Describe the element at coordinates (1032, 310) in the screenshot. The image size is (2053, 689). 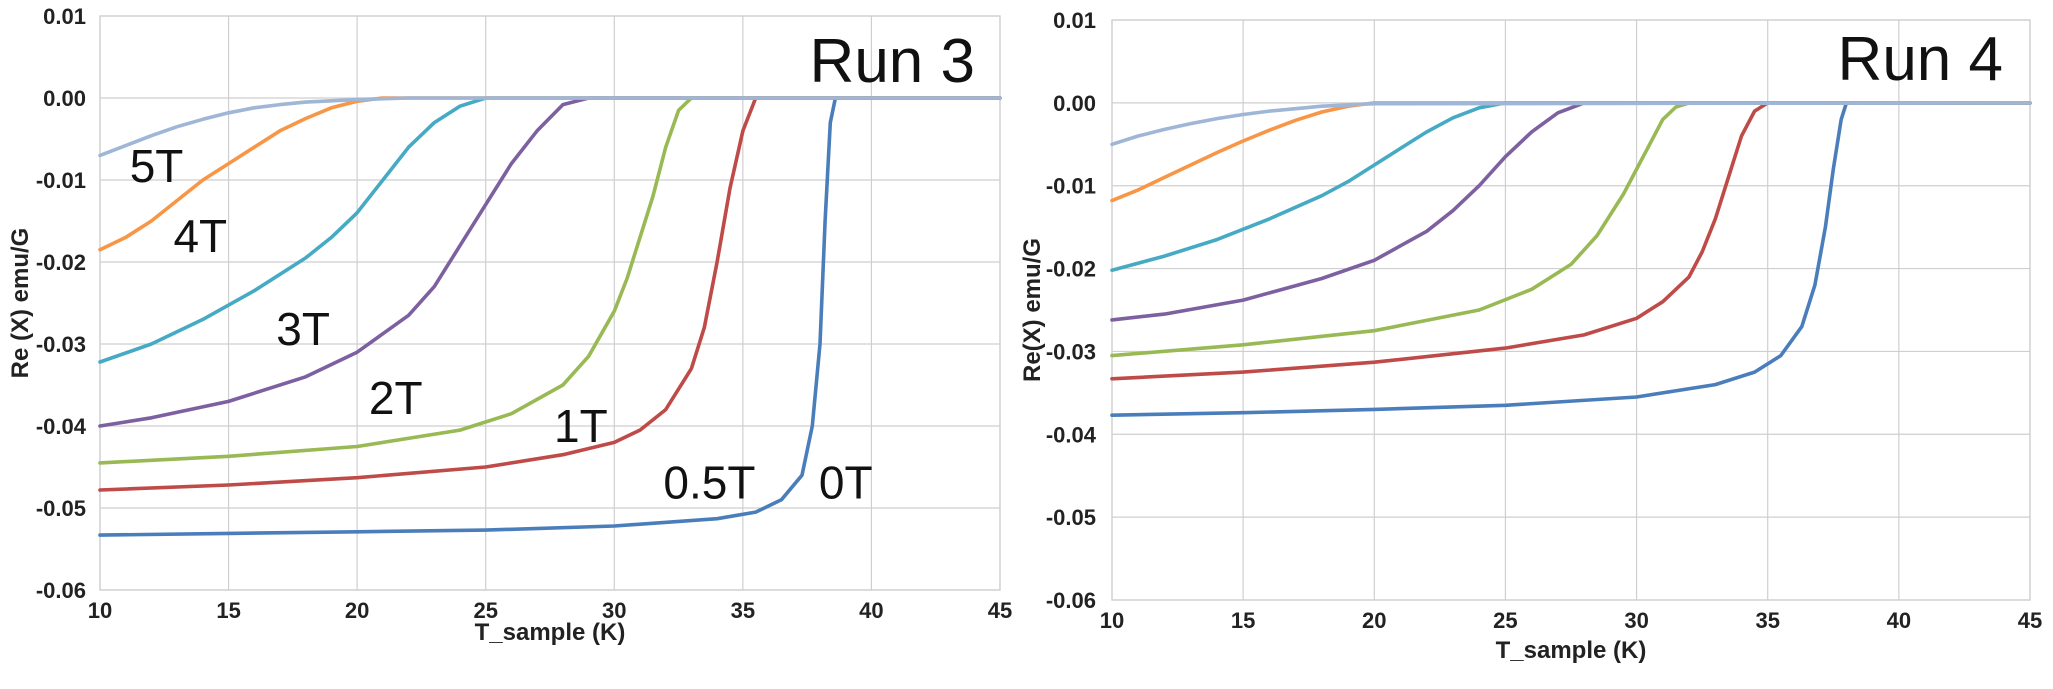
I see `y-axis-title: Re(X) emu/G` at that location.